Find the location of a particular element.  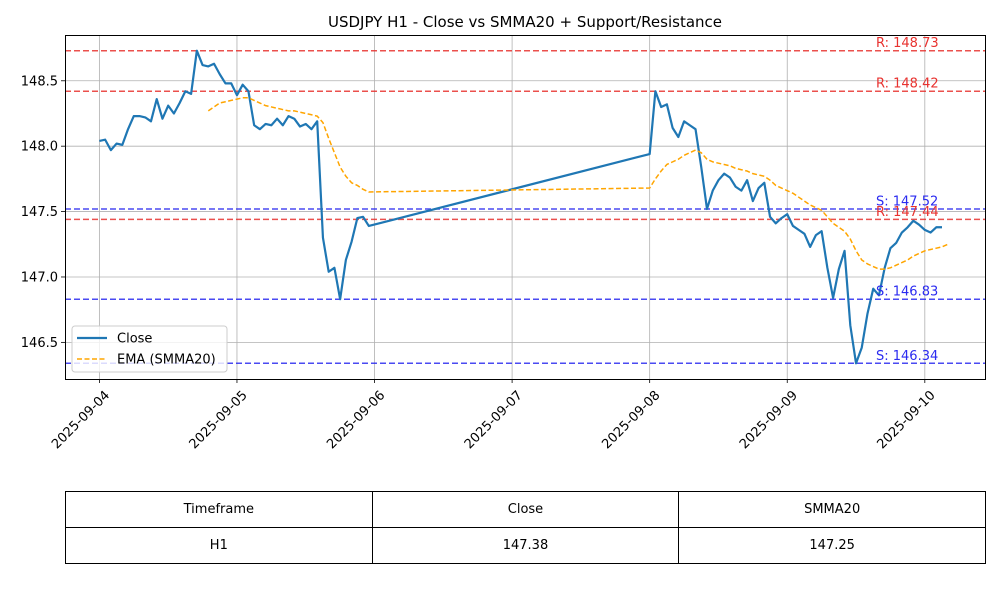

x-tick-label: 2025-09-10 is located at coordinates (906, 420).